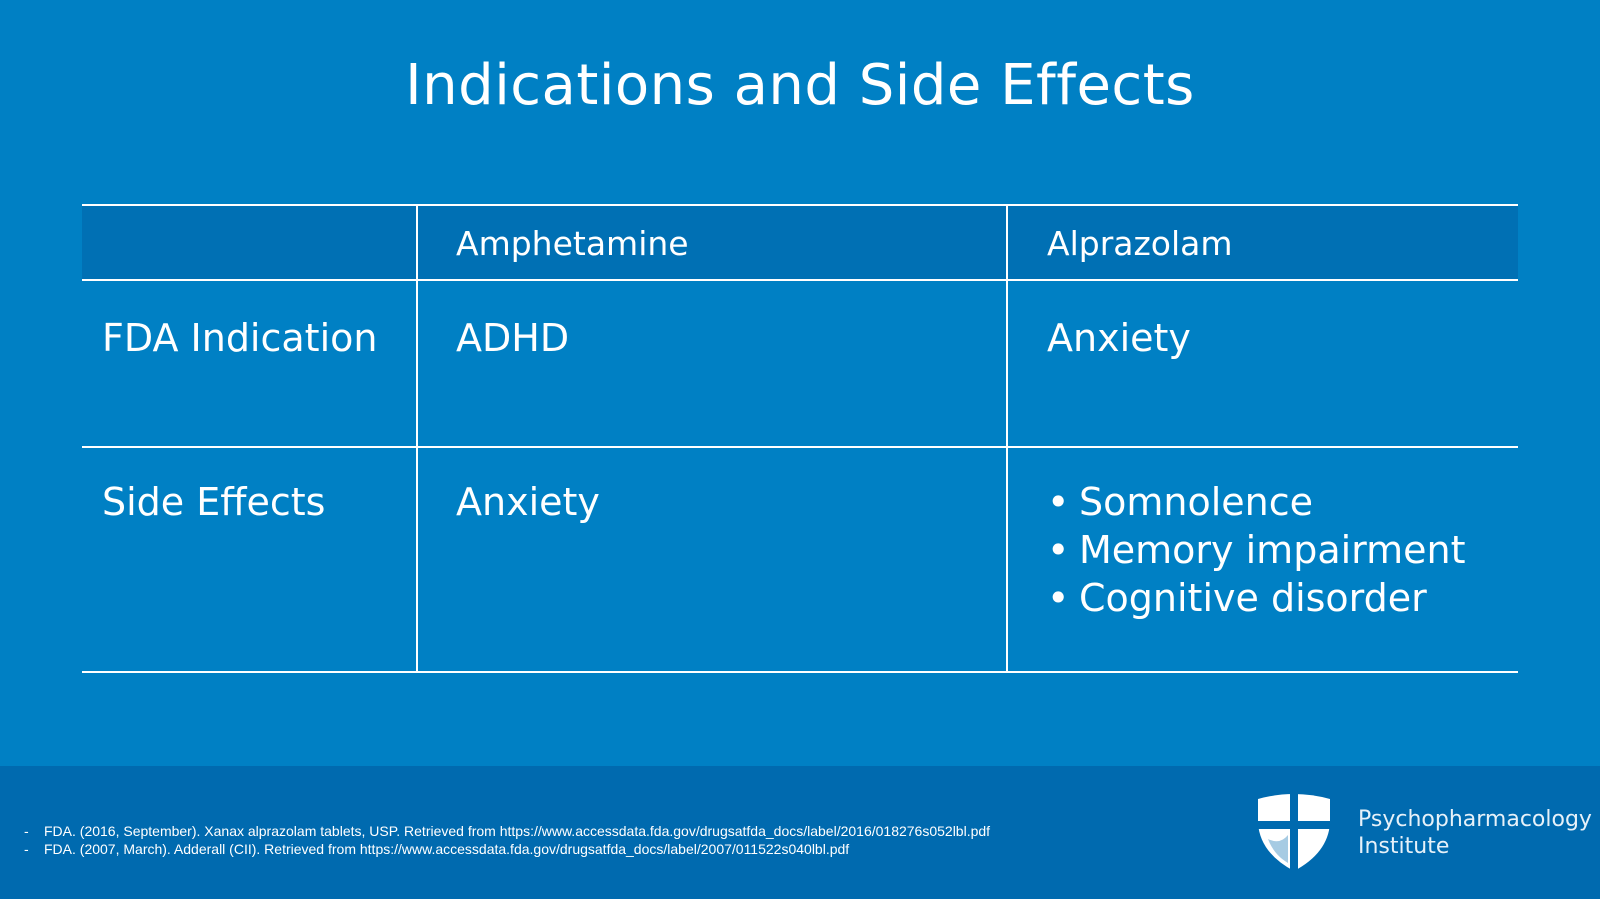 The image size is (1600, 899). I want to click on list-item: • Memory impairment, so click(1256, 550).